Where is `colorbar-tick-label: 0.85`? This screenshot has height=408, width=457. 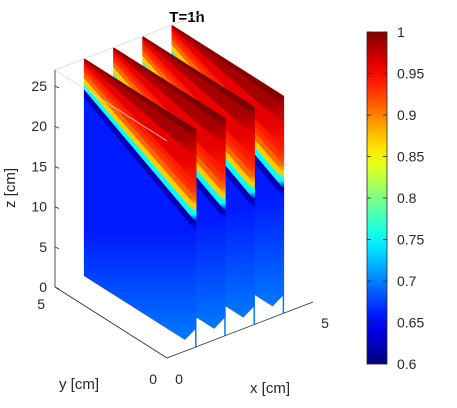
colorbar-tick-label: 0.85 is located at coordinates (410, 157).